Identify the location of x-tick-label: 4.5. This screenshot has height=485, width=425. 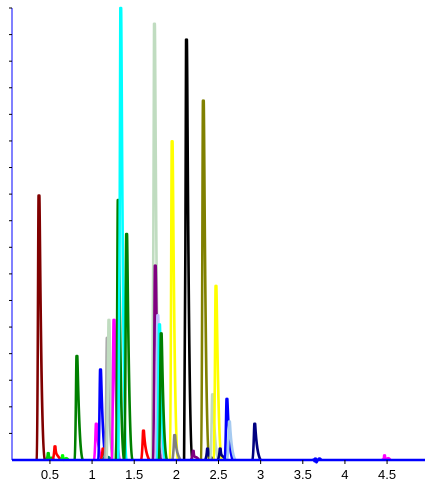
(387, 474).